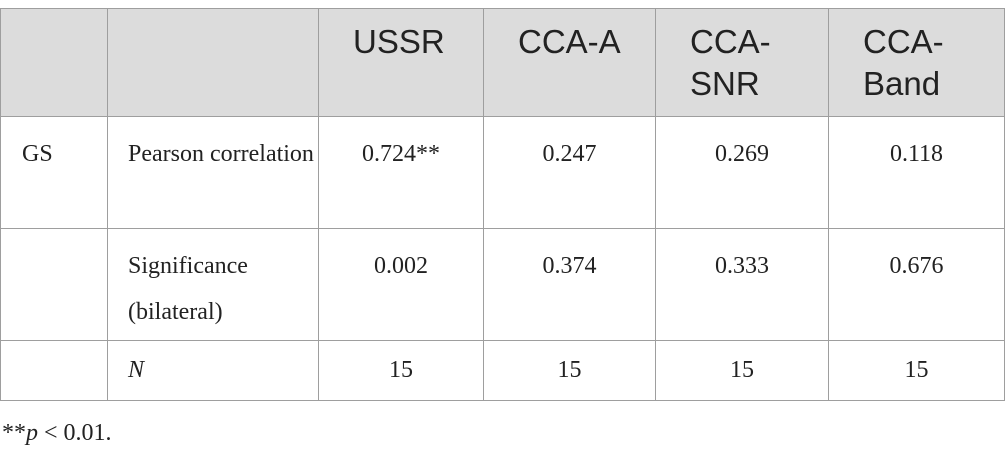  Describe the element at coordinates (916, 266) in the screenshot. I see `cell-value: 0.676` at that location.